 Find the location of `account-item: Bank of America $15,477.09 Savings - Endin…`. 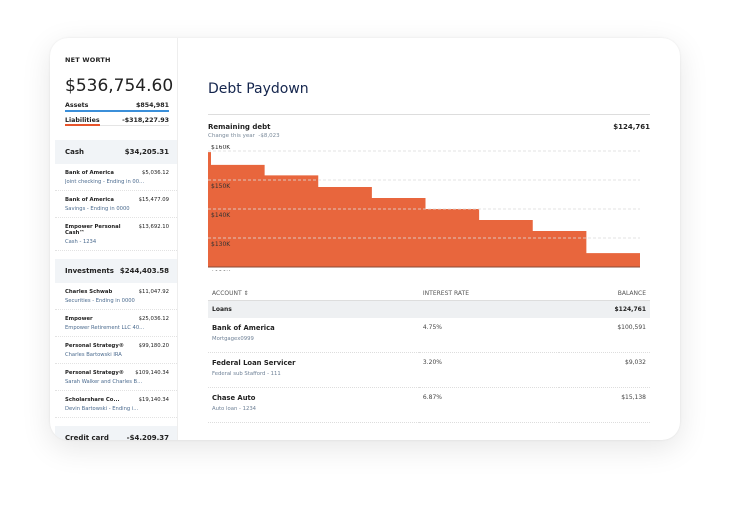

account-item: Bank of America $15,477.09 Savings - Endin… is located at coordinates (116, 204).